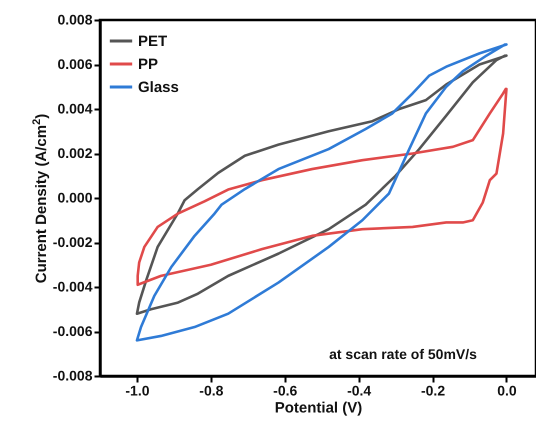 This screenshot has height=428, width=536. What do you see at coordinates (72, 286) in the screenshot?
I see `y-tick-label: -0.004` at bounding box center [72, 286].